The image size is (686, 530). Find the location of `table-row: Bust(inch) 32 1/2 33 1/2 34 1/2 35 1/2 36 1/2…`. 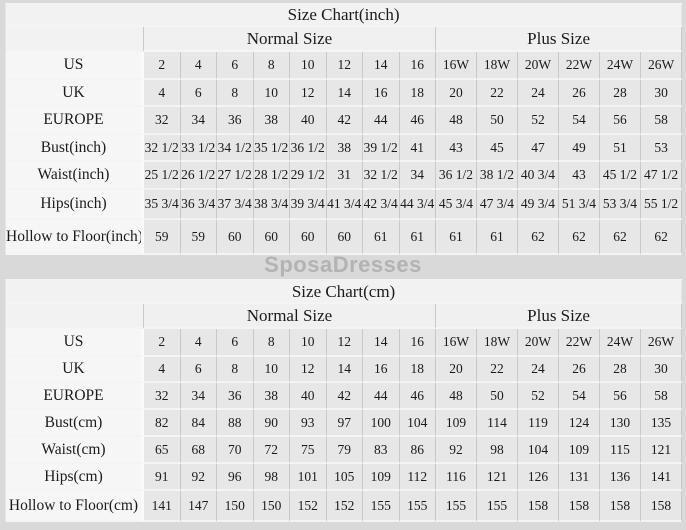

table-row: Bust(inch) 32 1/2 33 1/2 34 1/2 35 1/2 36 1/2… is located at coordinates (344, 148).